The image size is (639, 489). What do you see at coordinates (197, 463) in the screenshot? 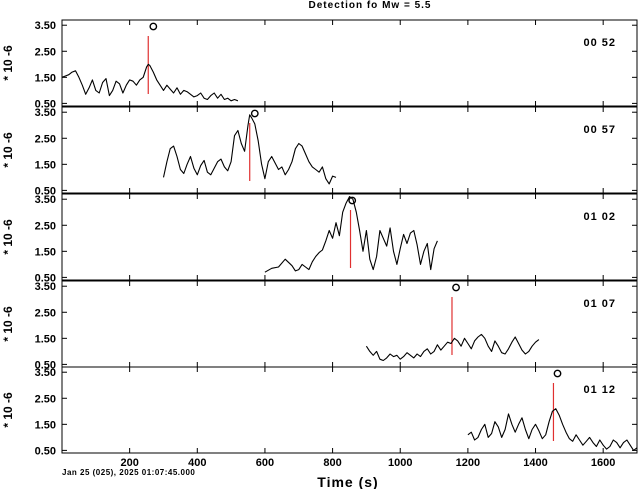
I see `x-tick-label: 400` at bounding box center [197, 463].